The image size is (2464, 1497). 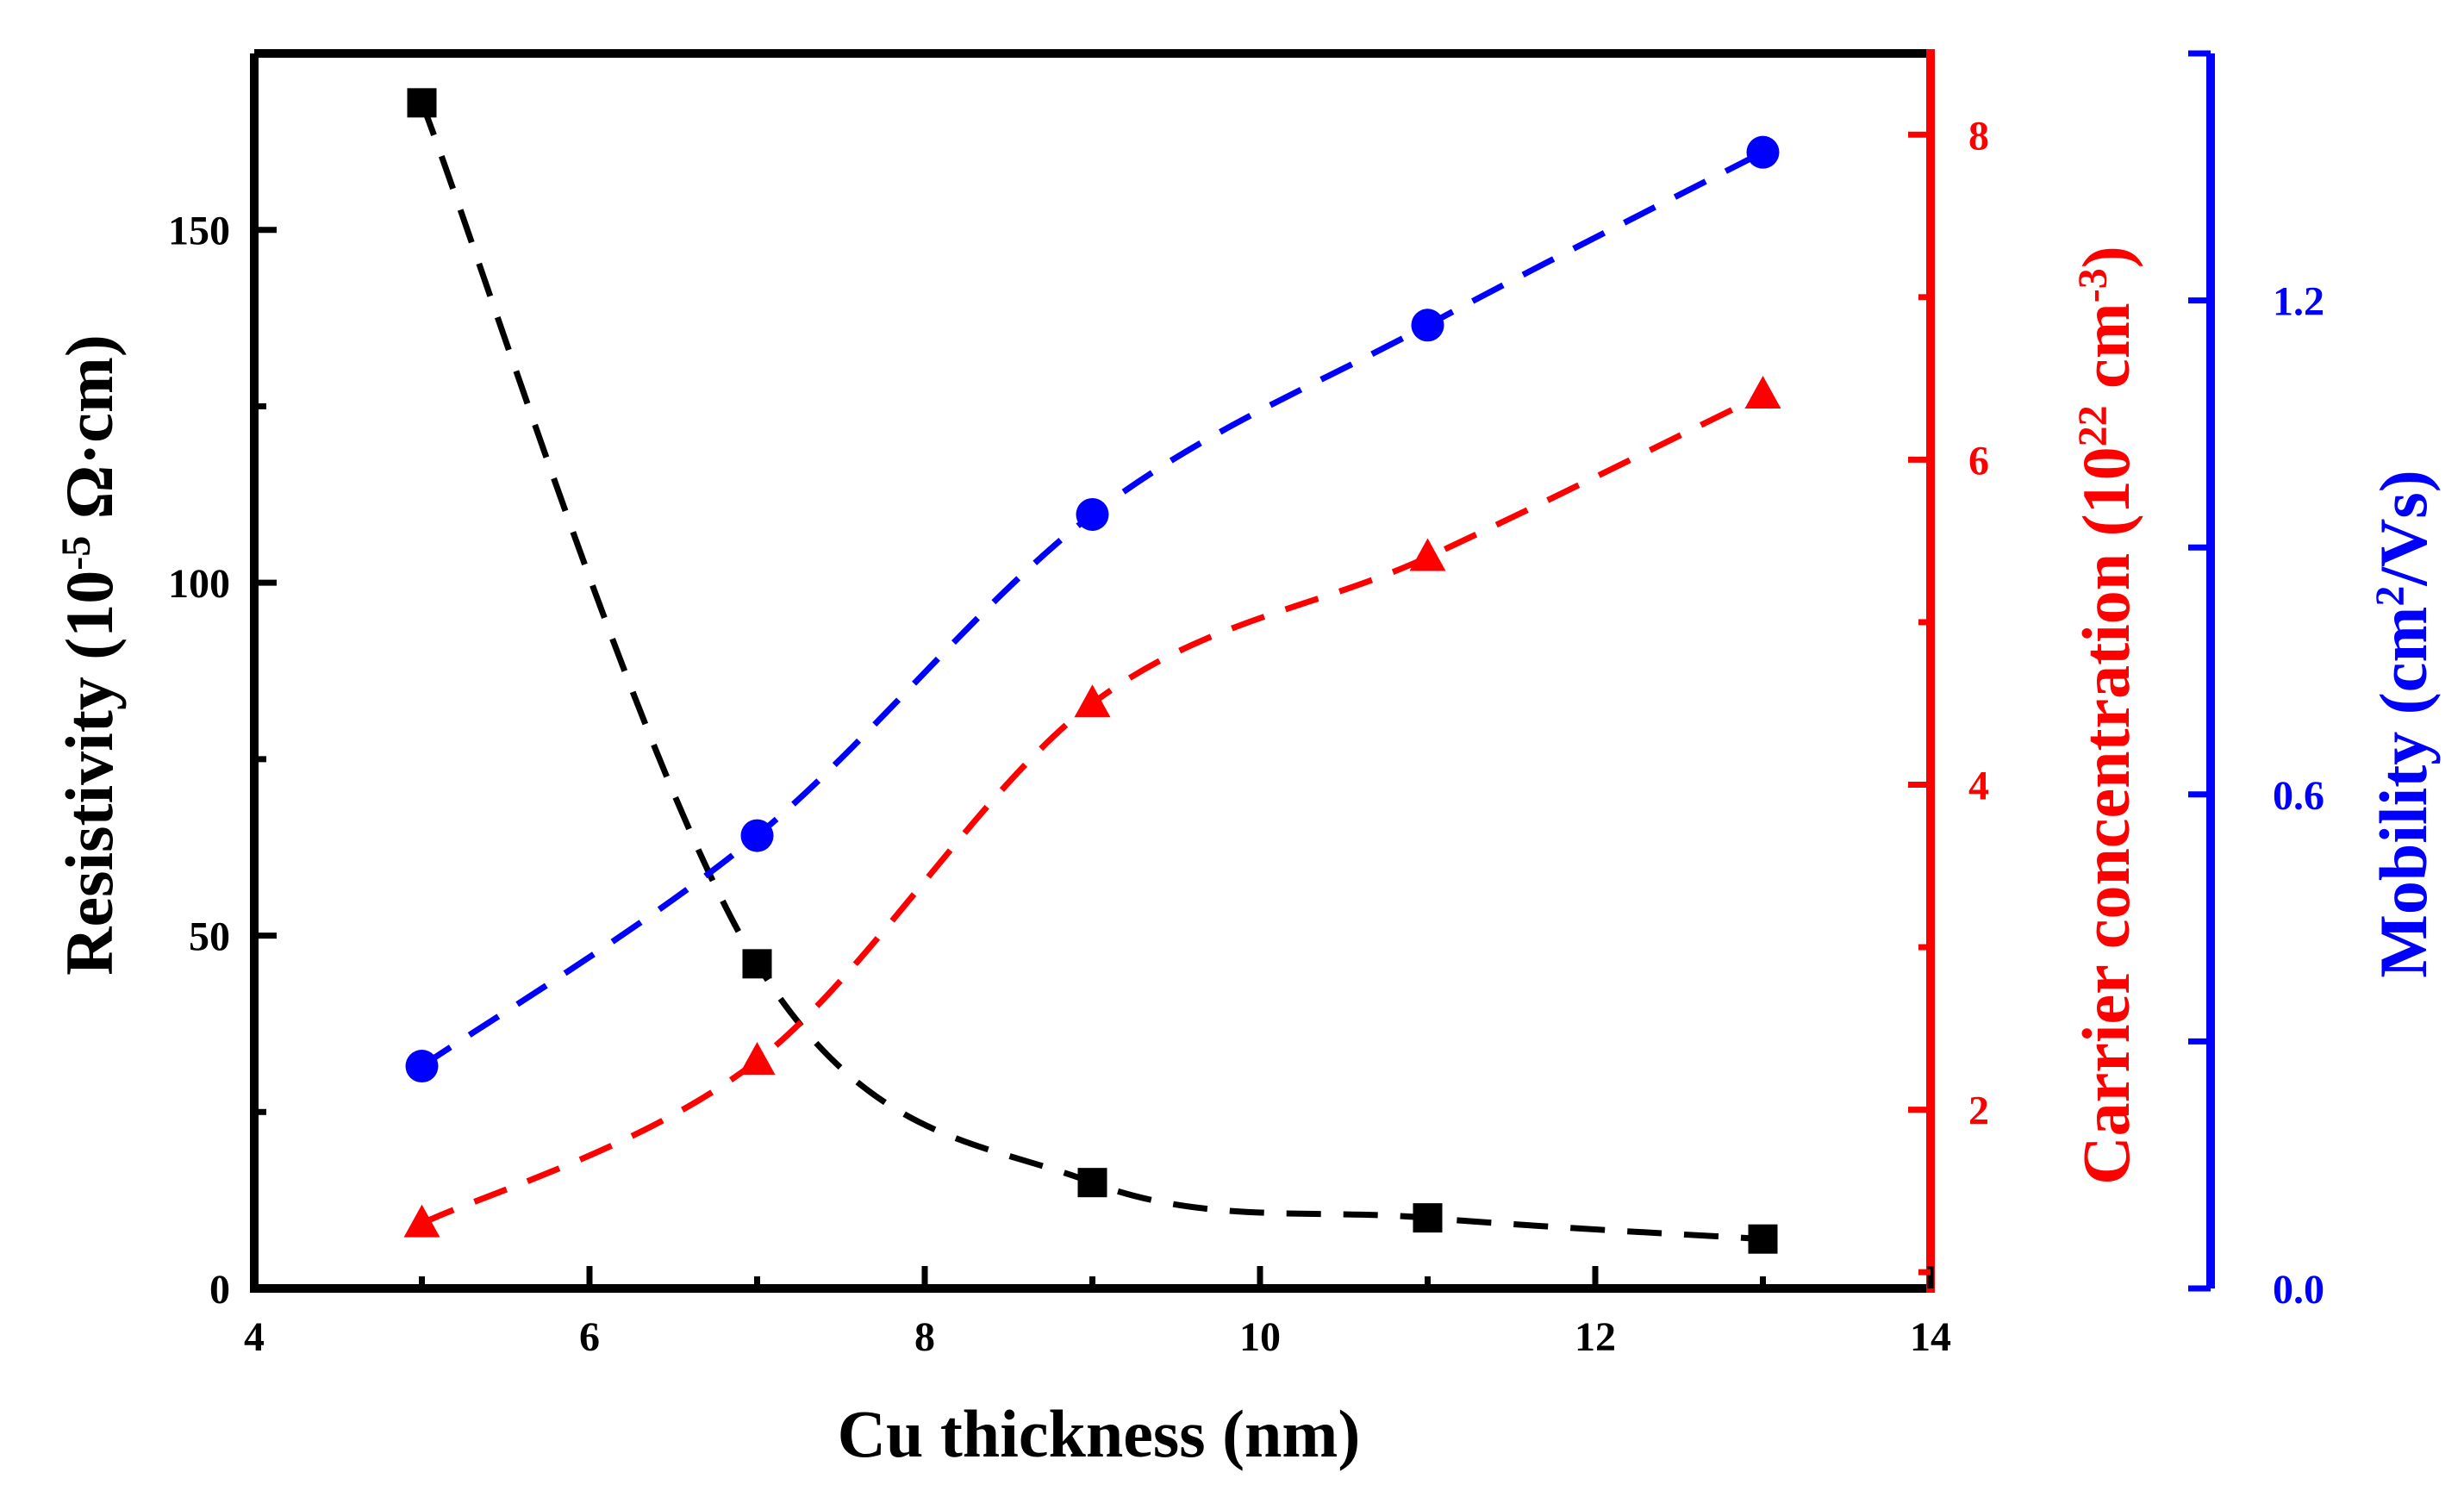 I want to click on x-tick-label: 10, so click(x=1260, y=1337).